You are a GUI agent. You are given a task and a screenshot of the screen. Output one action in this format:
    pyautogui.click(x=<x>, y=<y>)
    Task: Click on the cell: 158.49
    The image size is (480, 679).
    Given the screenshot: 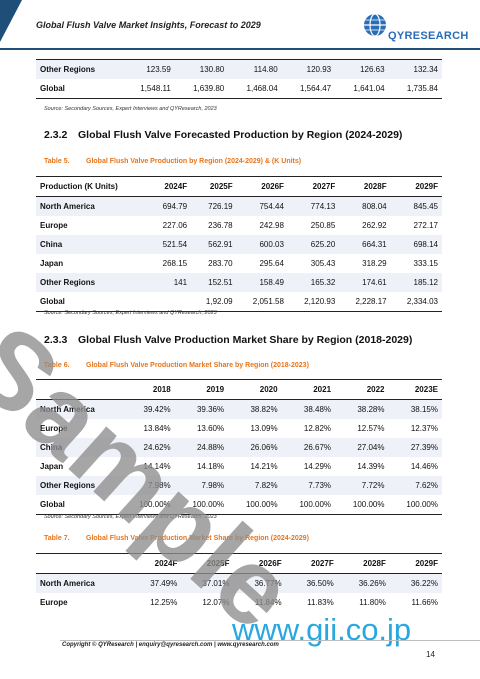 What is the action you would take?
    pyautogui.click(x=271, y=282)
    